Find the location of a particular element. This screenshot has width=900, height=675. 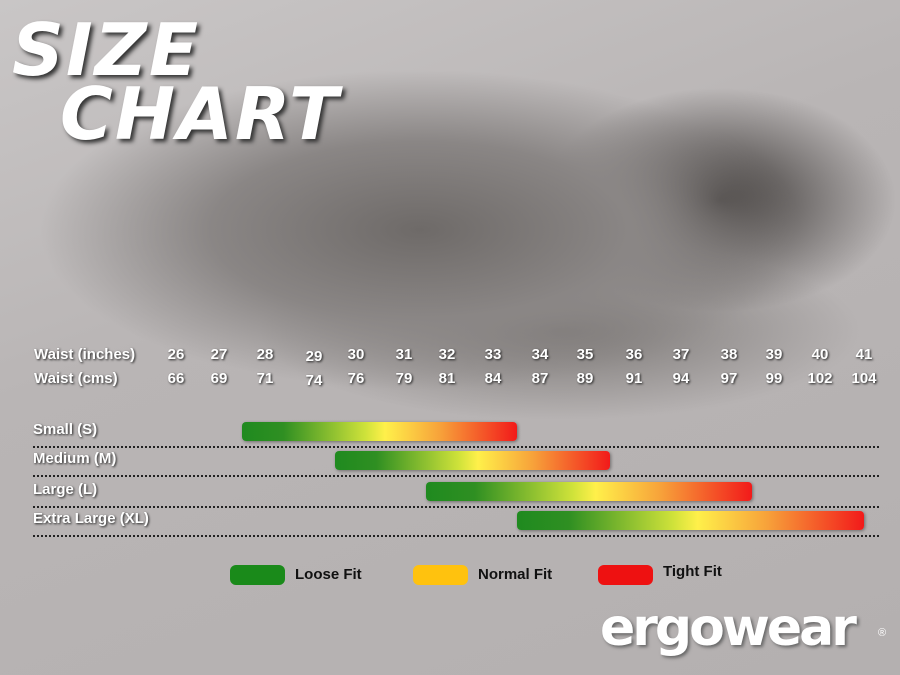

tick-inches: 39 is located at coordinates (774, 354).